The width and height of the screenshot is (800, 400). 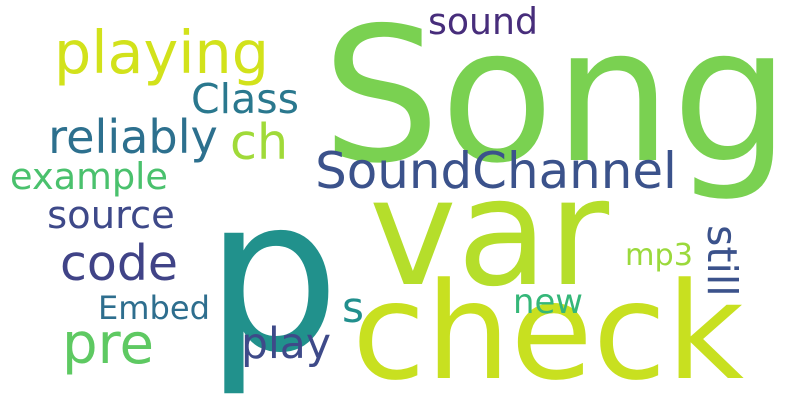 I want to click on word-ch: ch, so click(x=259, y=142).